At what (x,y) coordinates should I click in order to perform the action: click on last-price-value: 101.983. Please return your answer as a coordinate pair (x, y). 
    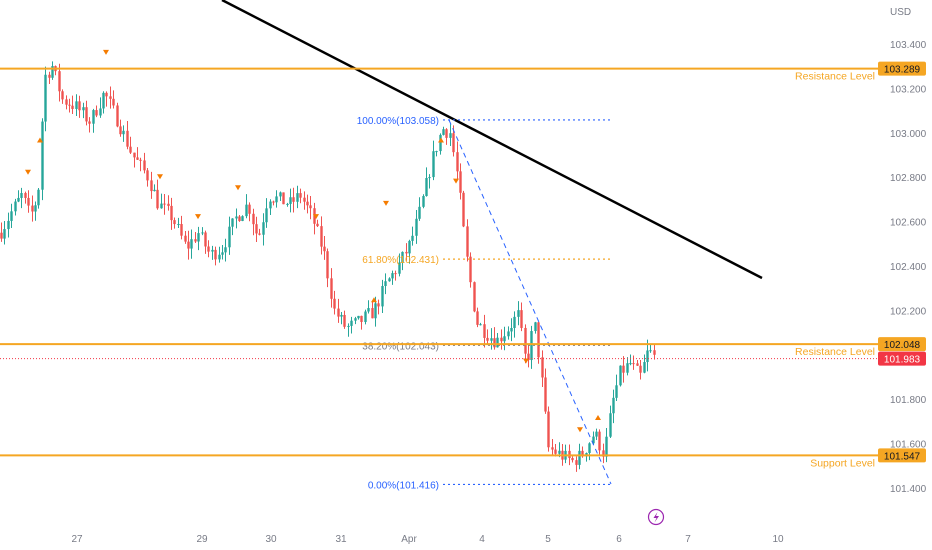
    Looking at the image, I should click on (902, 360).